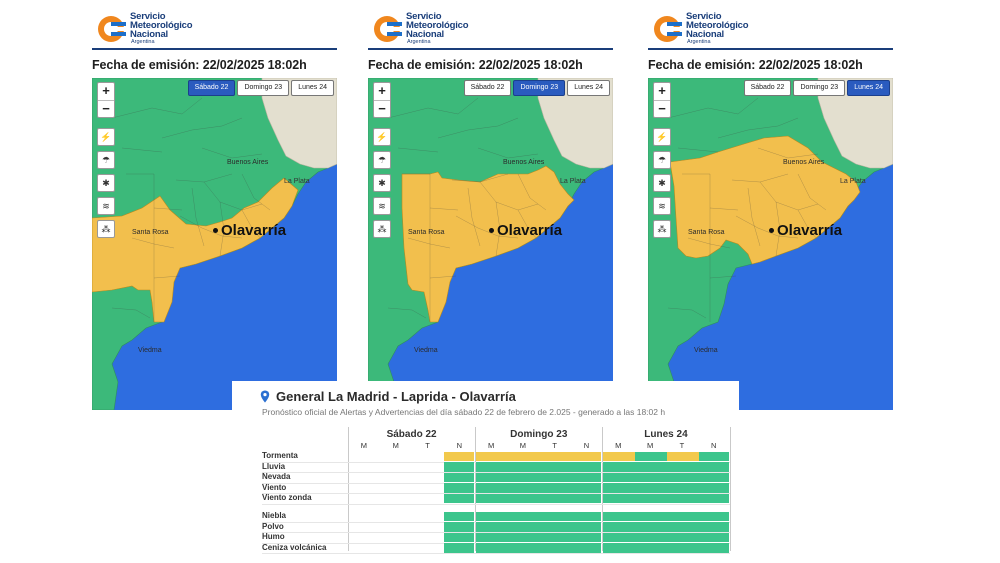  I want to click on smn-logo: Servicio Meteorológico Nacional Argentina, so click(700, 29).